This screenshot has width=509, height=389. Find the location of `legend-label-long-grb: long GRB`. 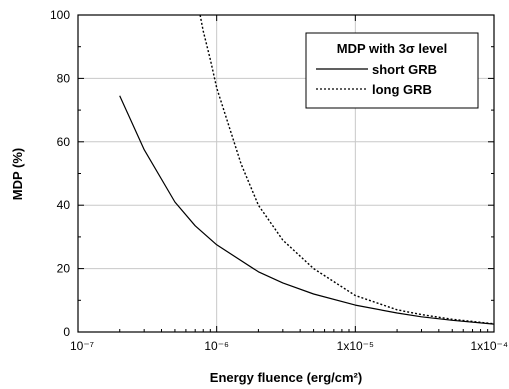

legend-label-long-grb: long GRB is located at coordinates (402, 89).